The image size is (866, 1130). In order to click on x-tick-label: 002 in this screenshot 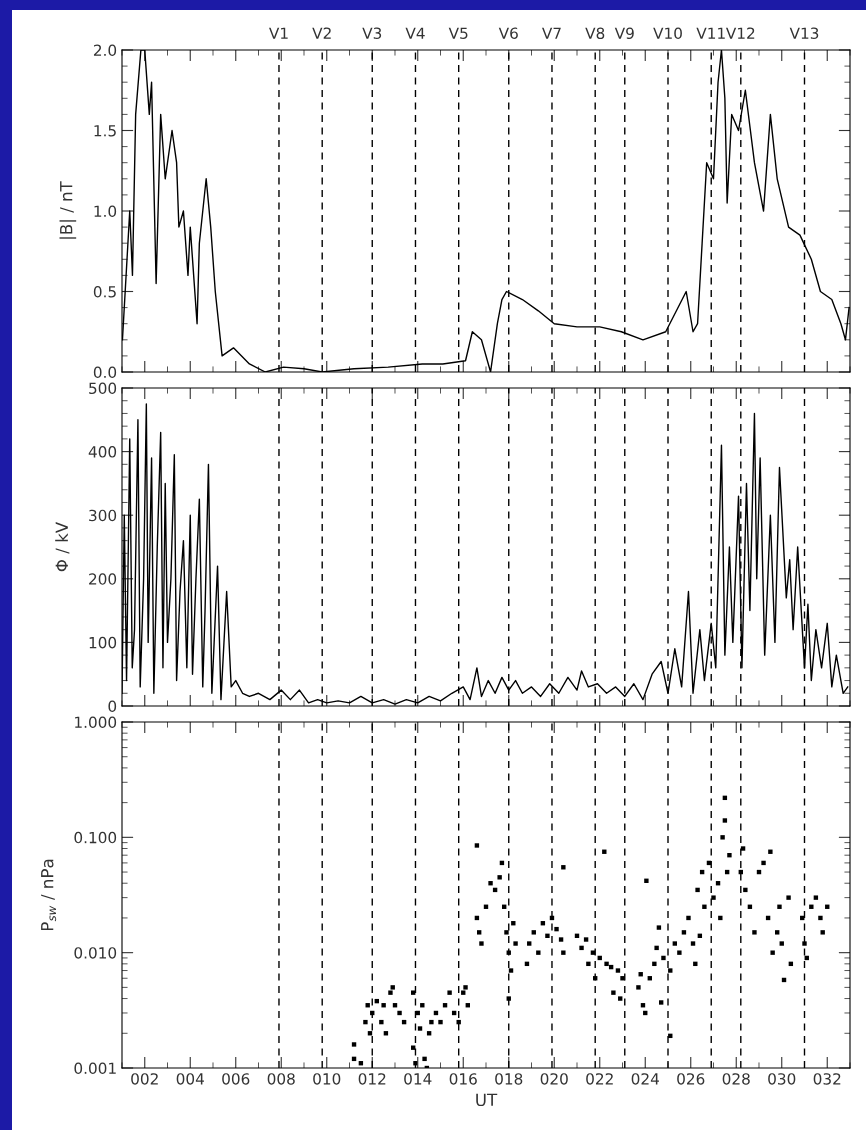, I will do `click(144, 1079)`.